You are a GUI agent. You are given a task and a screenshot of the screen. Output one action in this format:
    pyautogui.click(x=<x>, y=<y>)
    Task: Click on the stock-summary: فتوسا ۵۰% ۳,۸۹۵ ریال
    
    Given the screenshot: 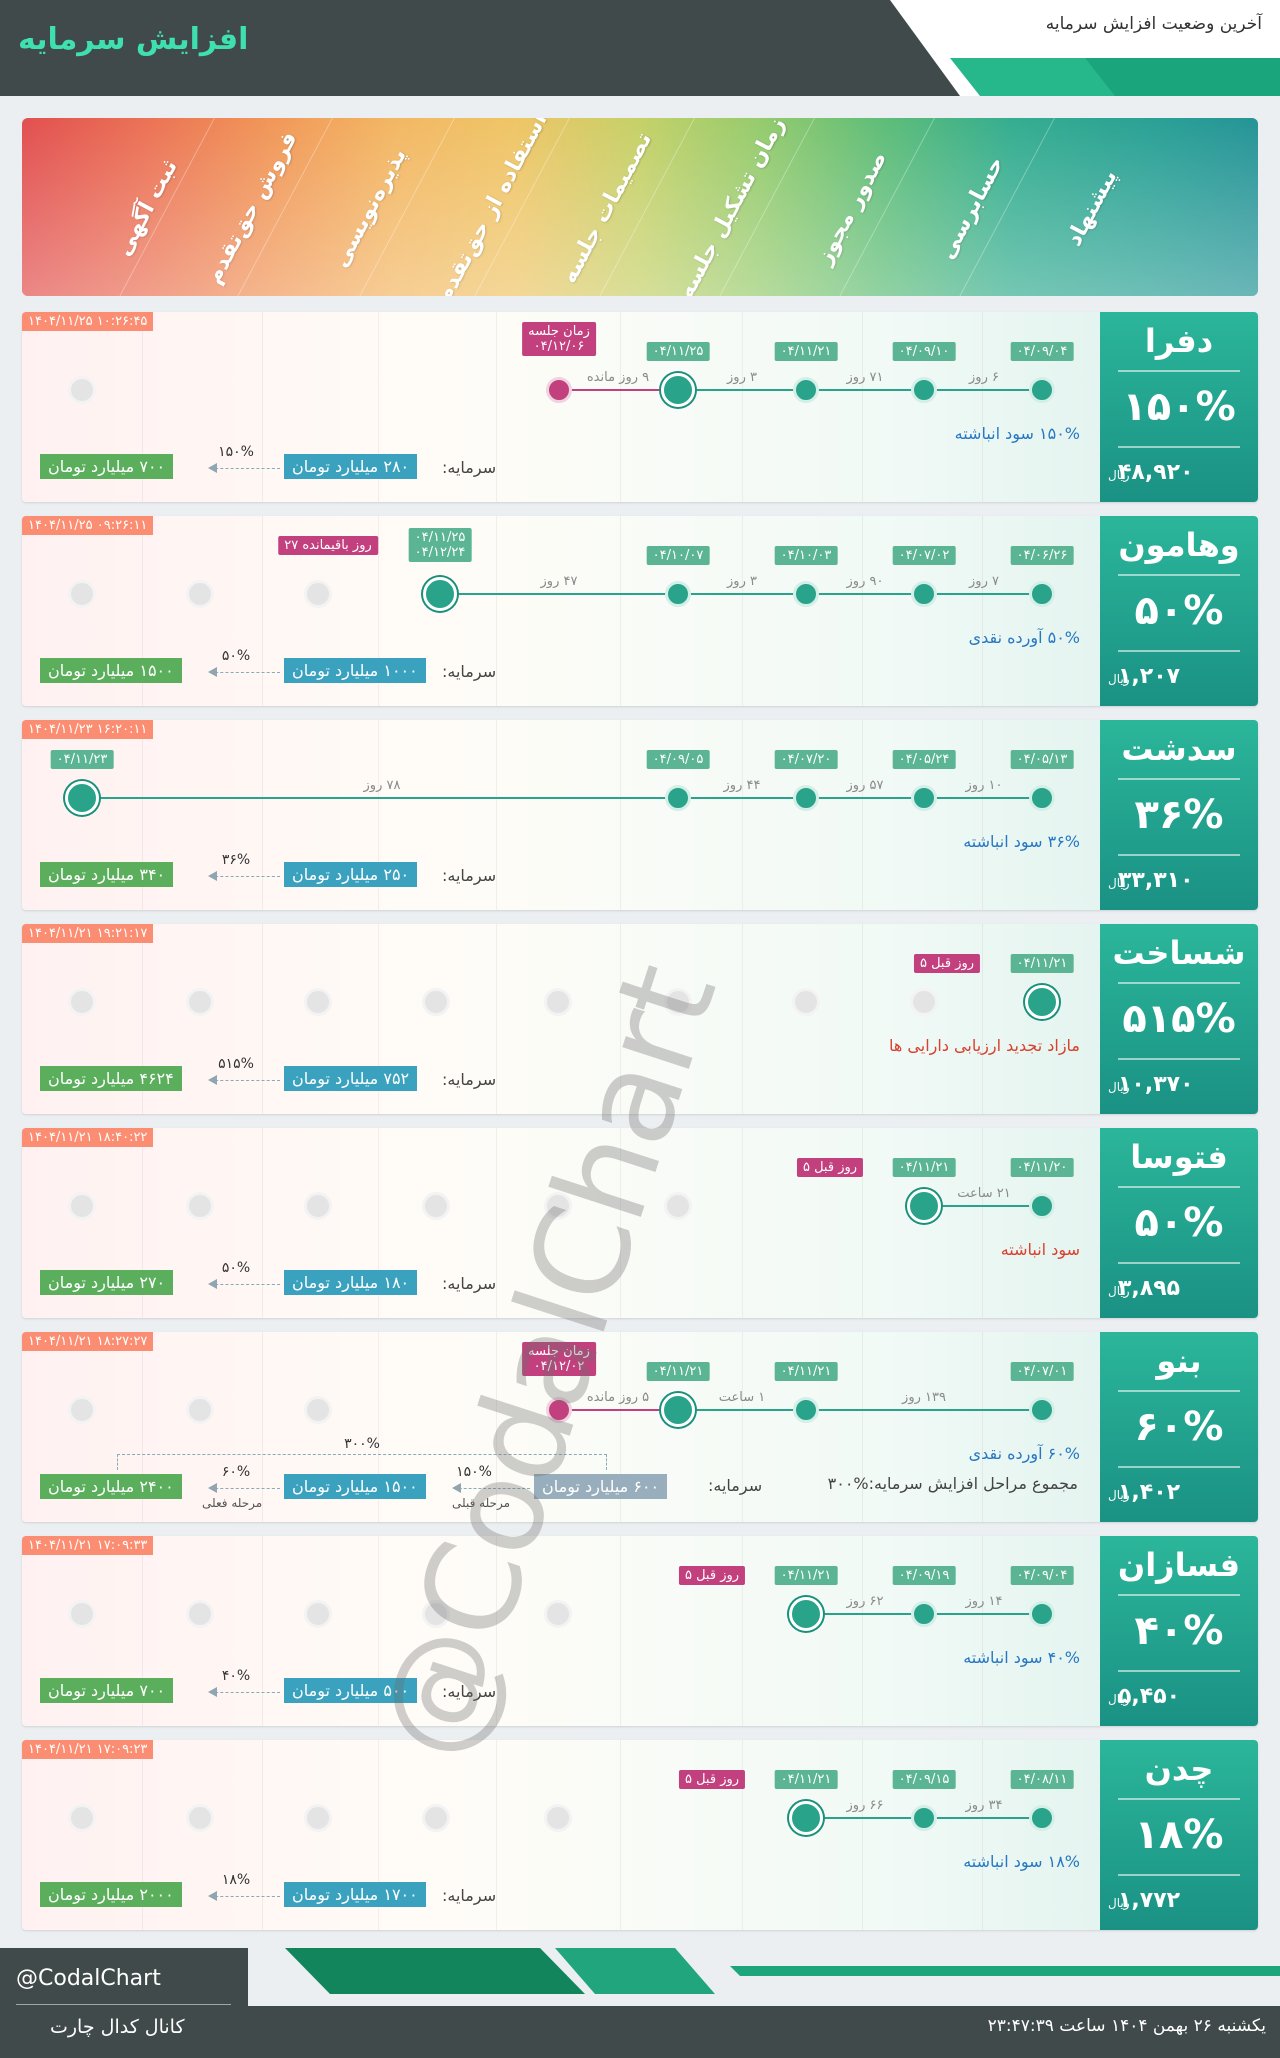 What is the action you would take?
    pyautogui.click(x=1179, y=1223)
    